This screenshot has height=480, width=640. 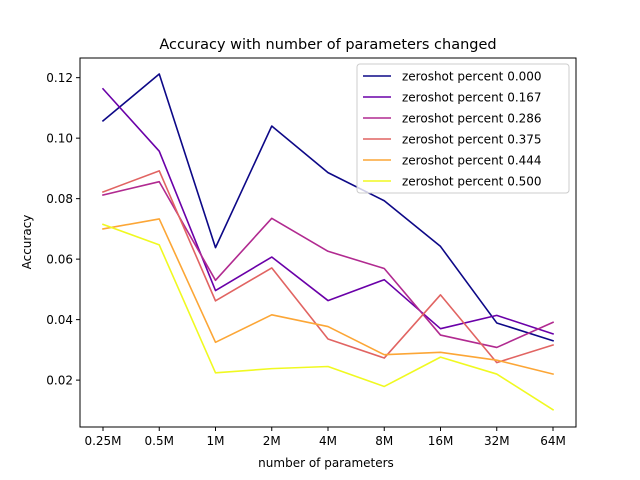 I want to click on x-tick-label-4: 4M, so click(x=328, y=441).